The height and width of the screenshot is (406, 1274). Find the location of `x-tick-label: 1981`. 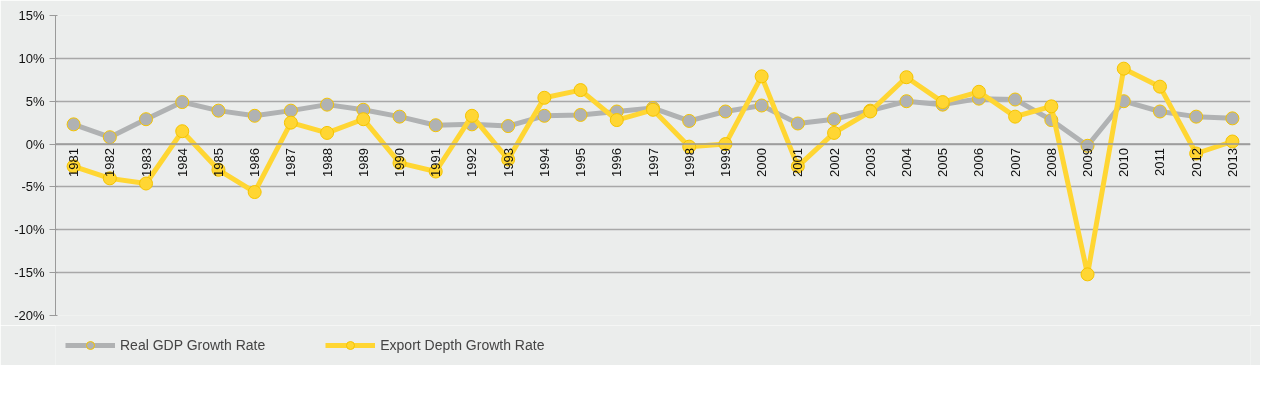

x-tick-label: 1981 is located at coordinates (74, 162).